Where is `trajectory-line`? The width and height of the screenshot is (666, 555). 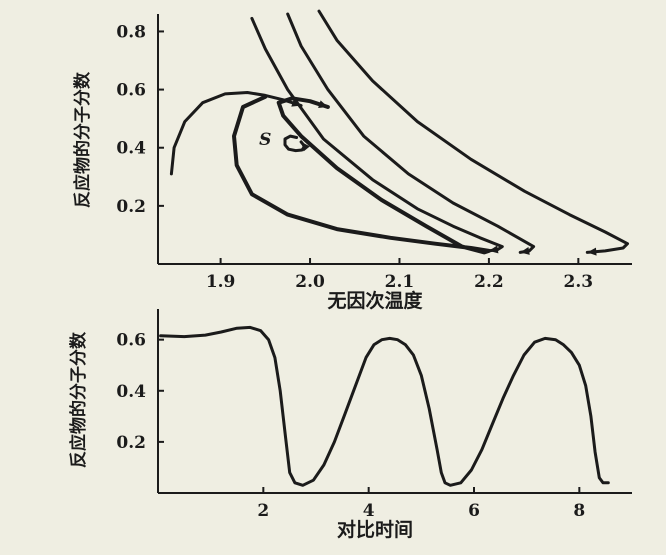 trajectory-line is located at coordinates (361, 175).